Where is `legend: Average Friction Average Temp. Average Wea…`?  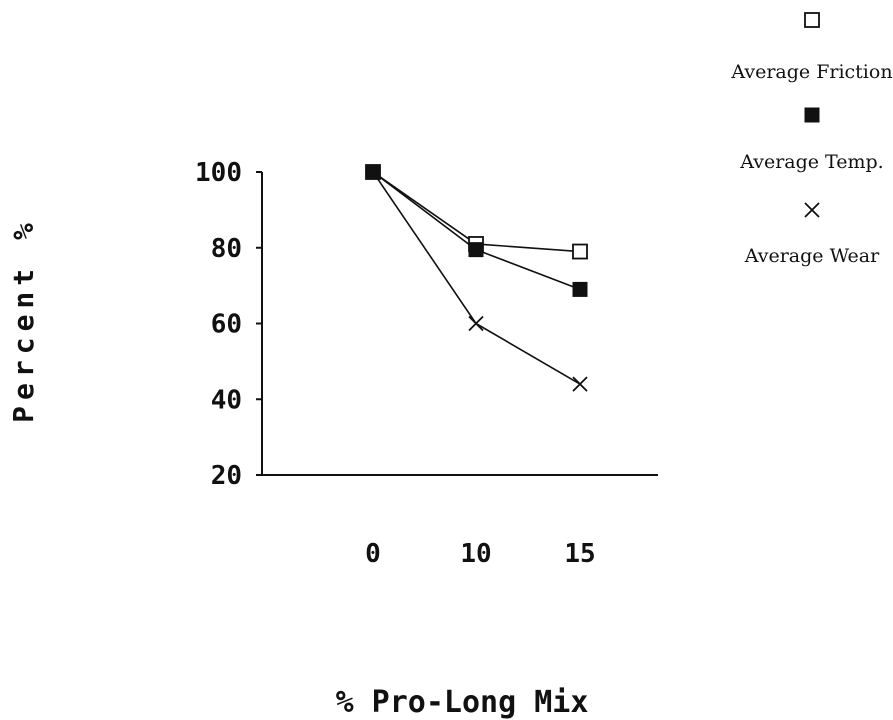 legend: Average Friction Average Temp. Average Wea… is located at coordinates (811, 139).